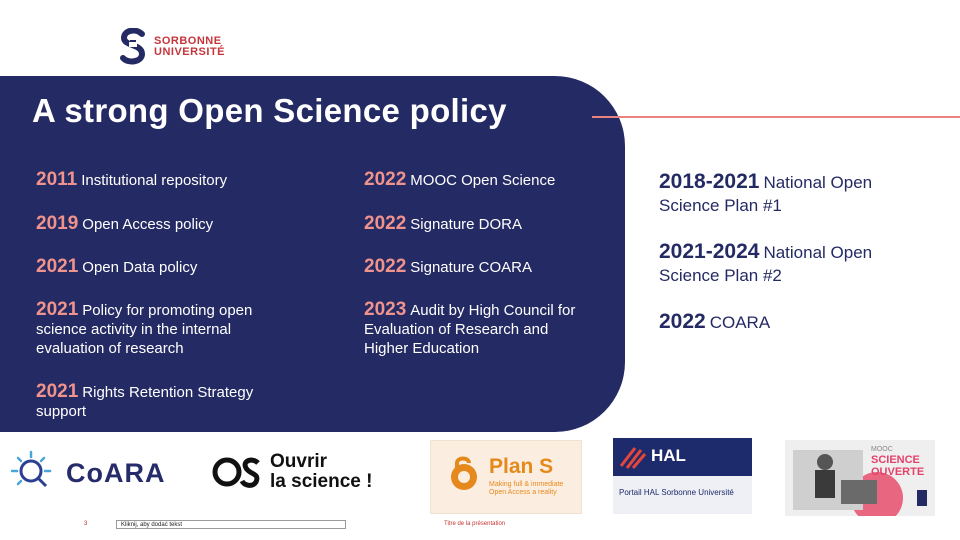  What do you see at coordinates (676, 492) in the screenshot?
I see `hal-subtitle: Portail HAL Sorbonne Université` at bounding box center [676, 492].